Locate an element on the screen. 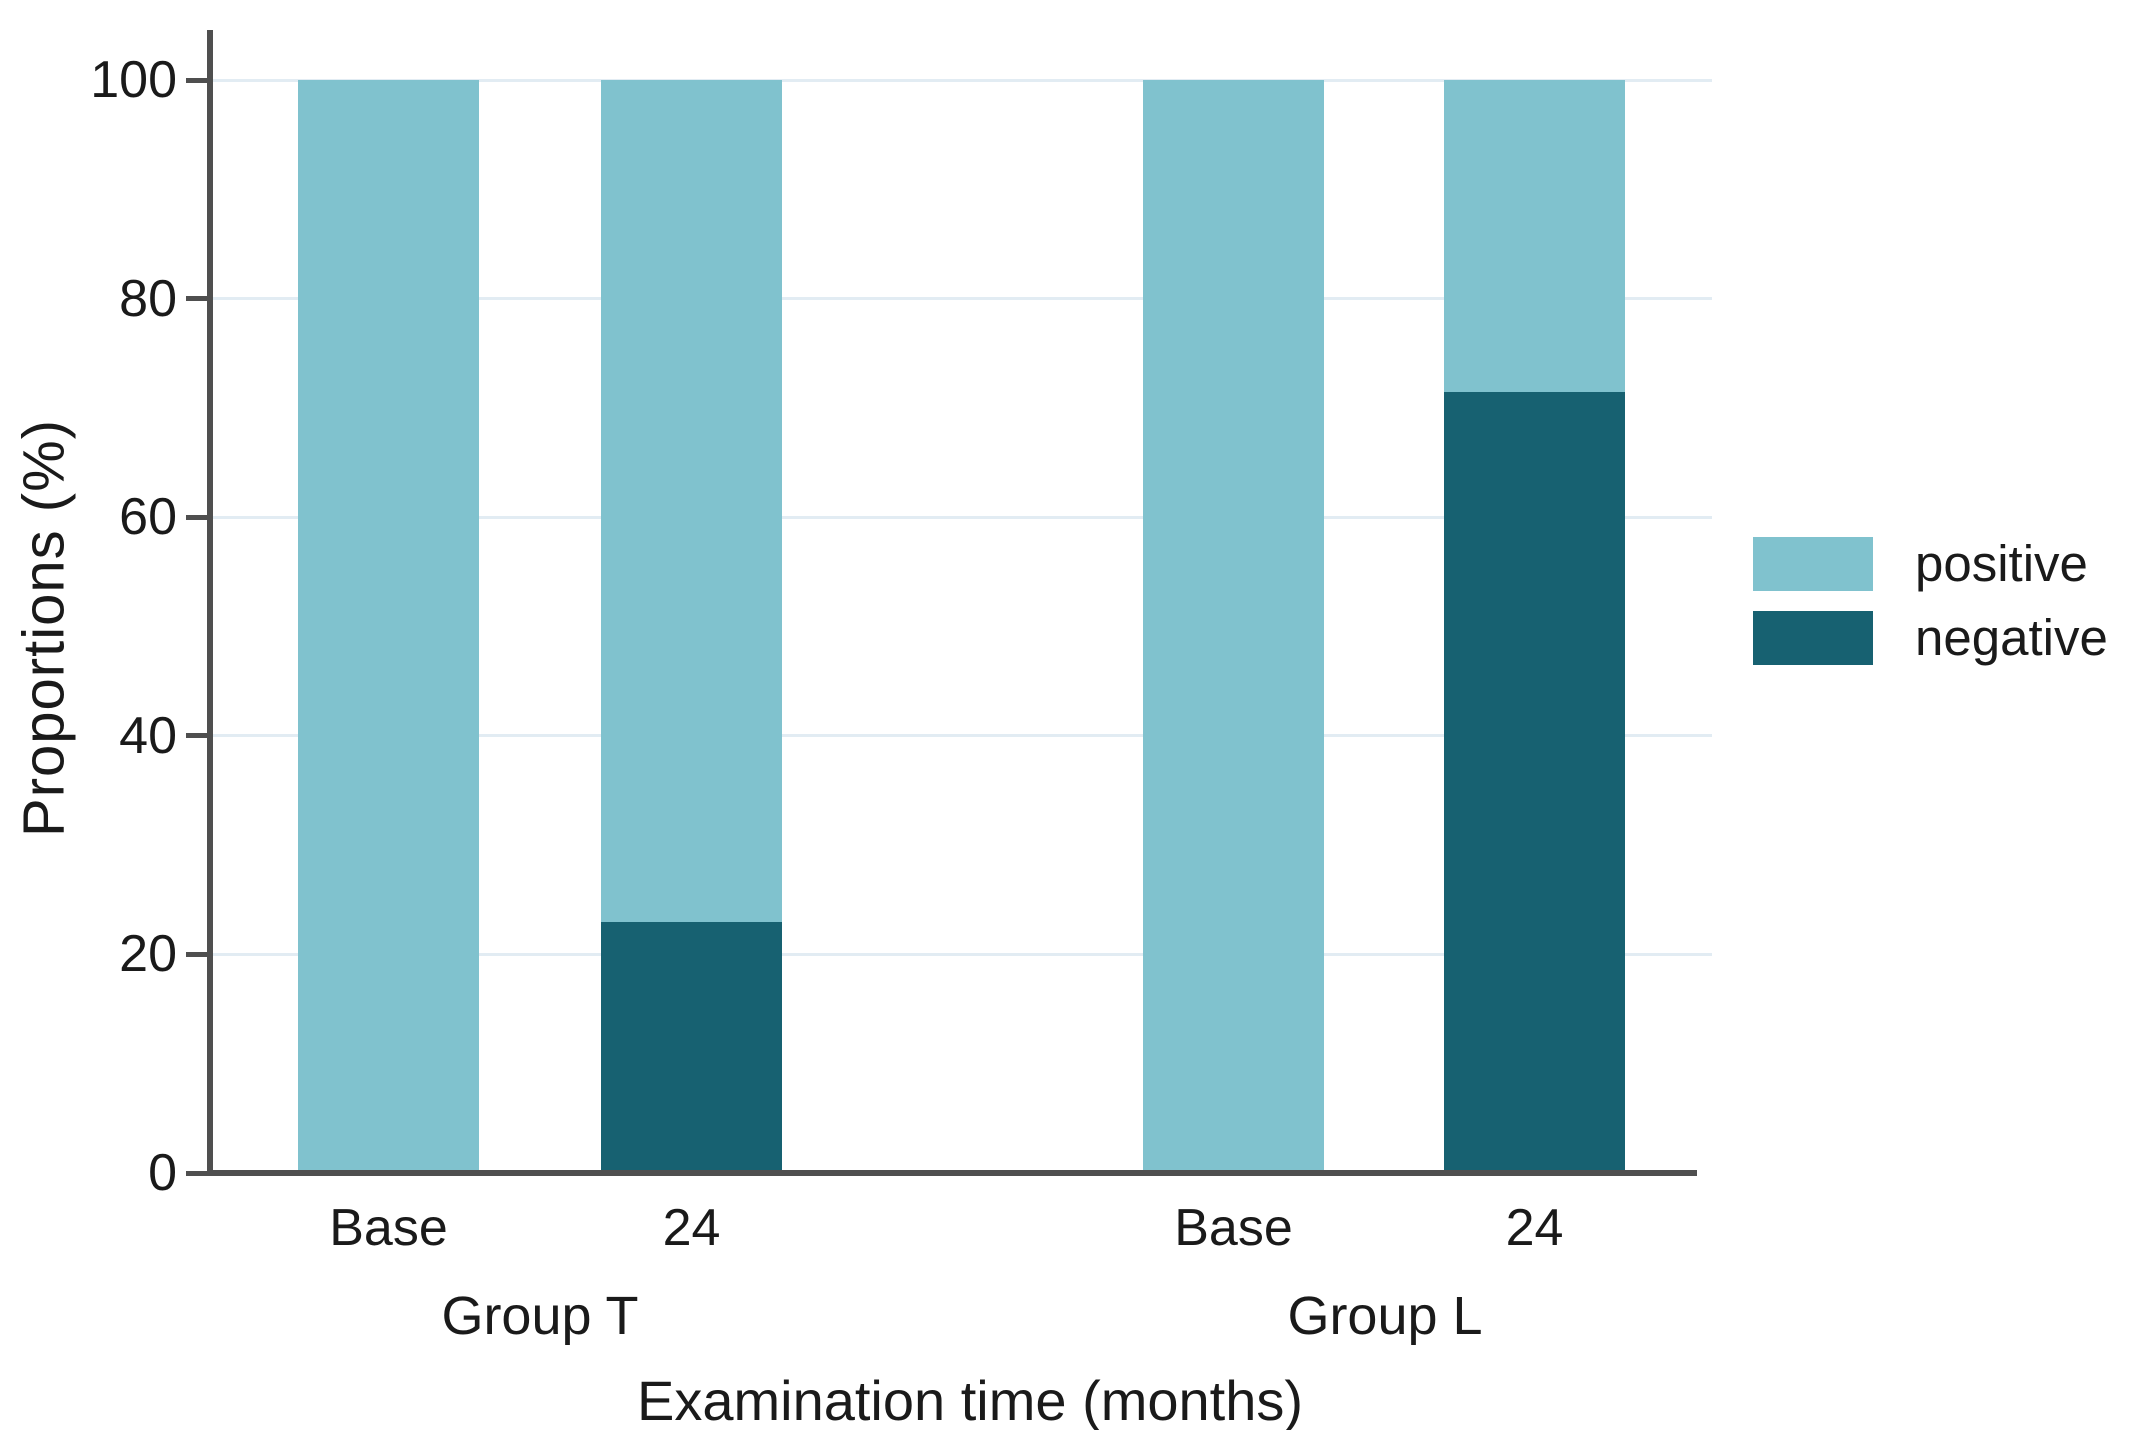 The image size is (2135, 1430). legend-item-negative: negative is located at coordinates (1930, 638).